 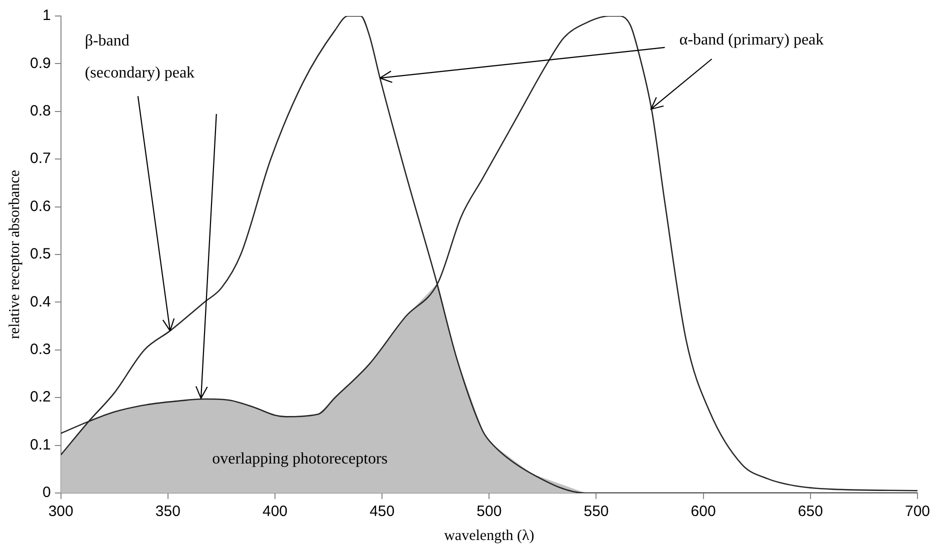 I want to click on x-tick-label: 700, so click(x=917, y=511).